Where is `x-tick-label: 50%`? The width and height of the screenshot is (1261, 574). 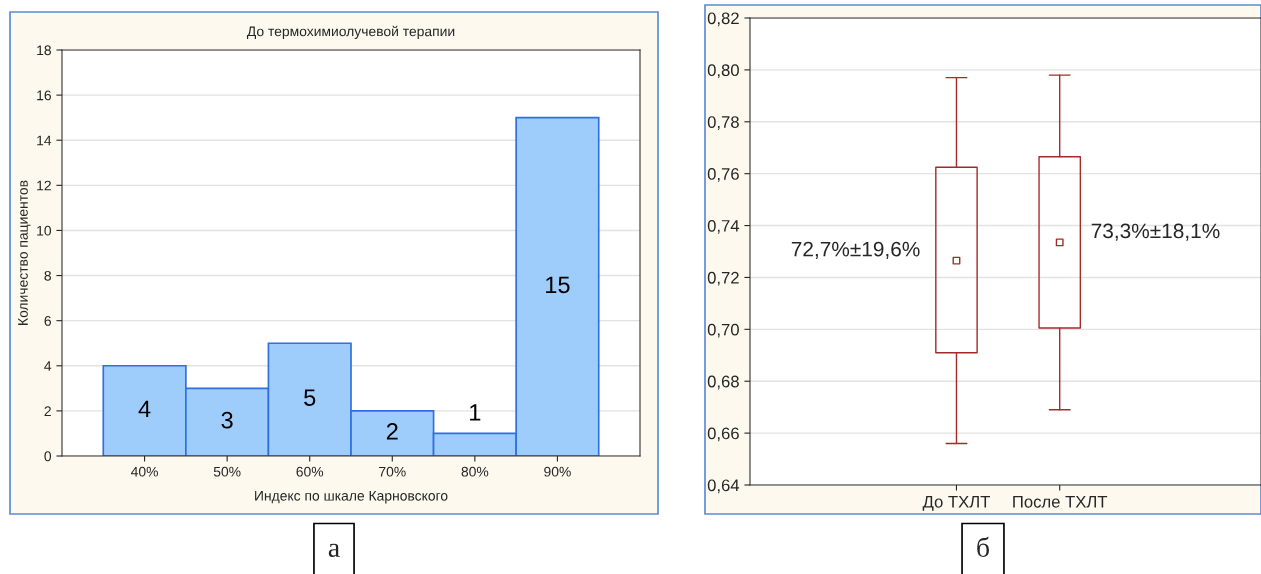 x-tick-label: 50% is located at coordinates (227, 471).